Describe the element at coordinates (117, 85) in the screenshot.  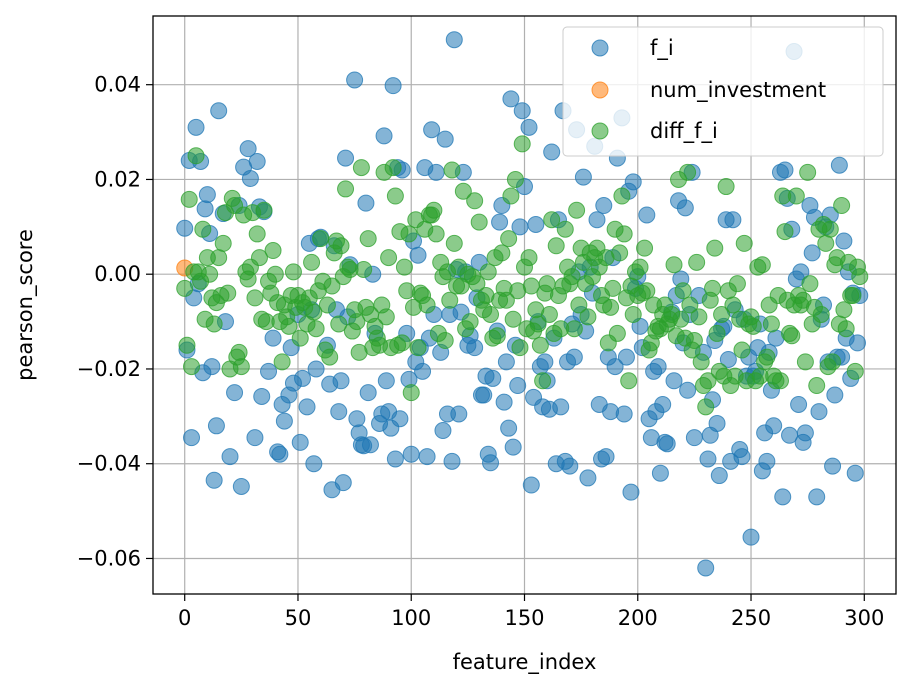
I see `y-tick-label: 0.04` at that location.